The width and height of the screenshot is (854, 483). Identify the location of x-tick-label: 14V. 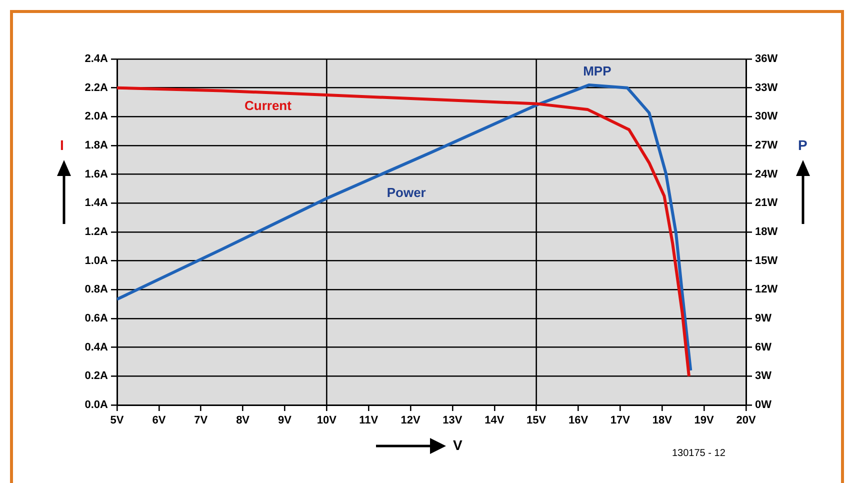
(494, 420).